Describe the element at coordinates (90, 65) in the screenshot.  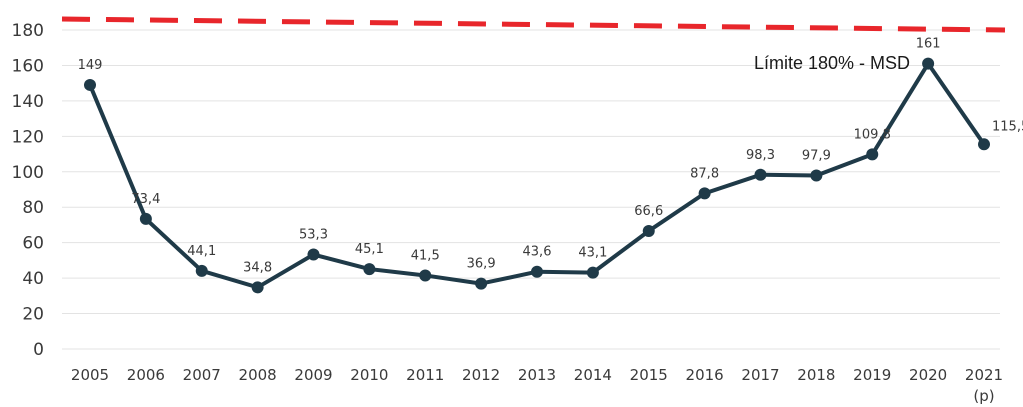
I see `data-label: 149` at that location.